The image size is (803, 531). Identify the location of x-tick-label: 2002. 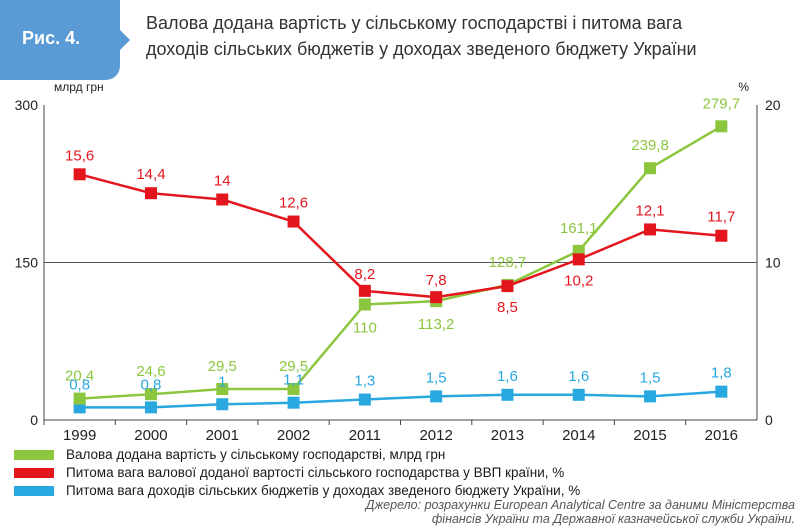
(293, 435).